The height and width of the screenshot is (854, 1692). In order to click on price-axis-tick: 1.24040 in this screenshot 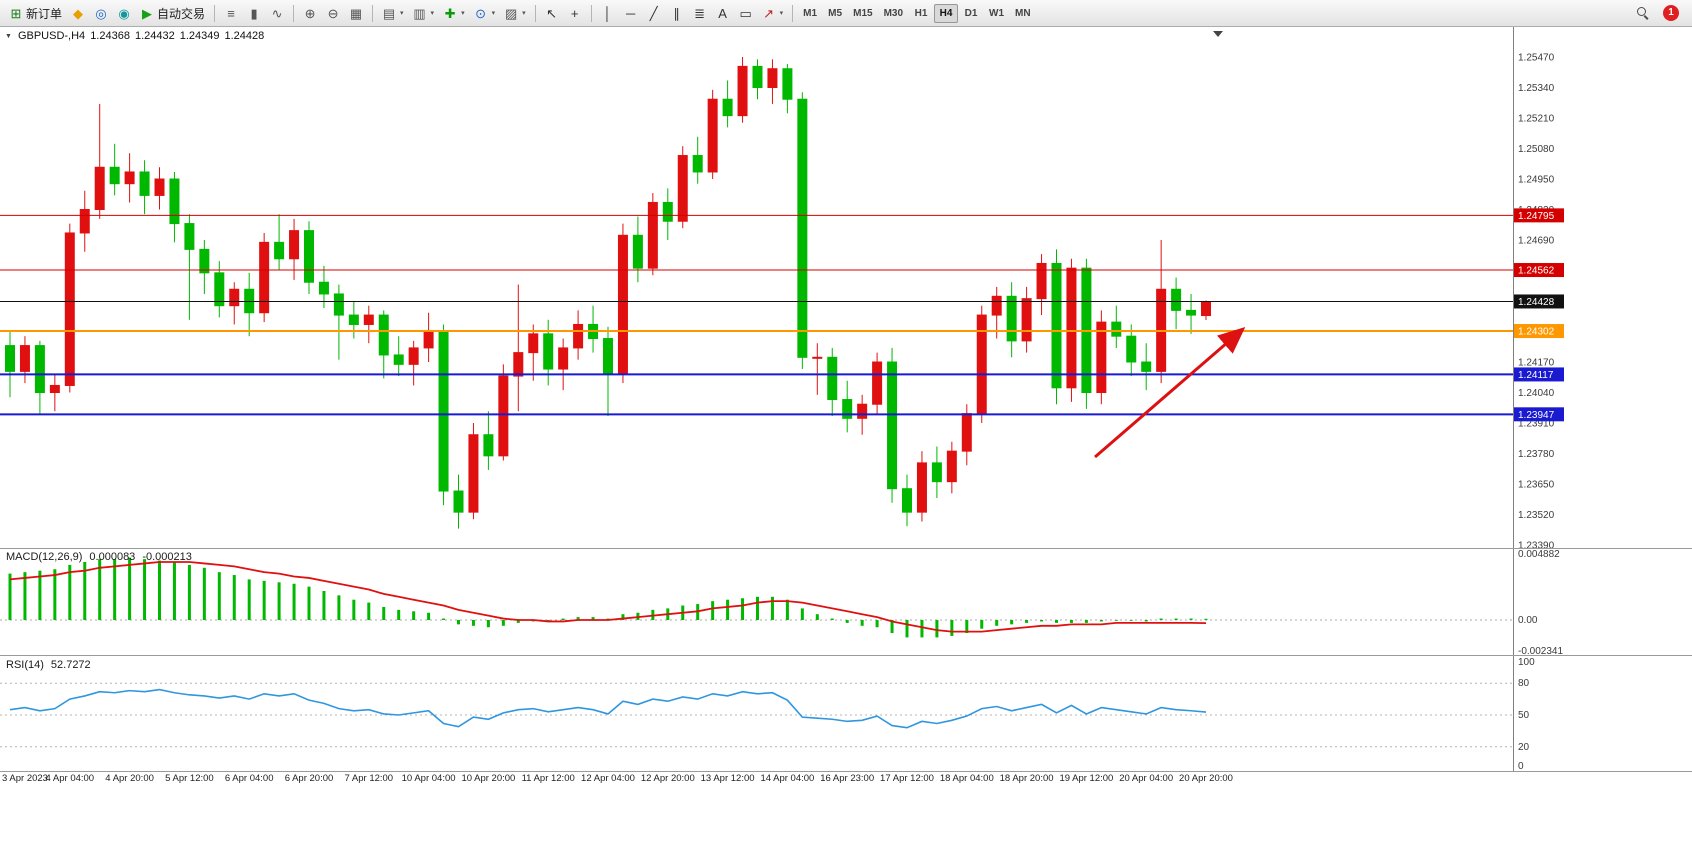, I will do `click(1536, 393)`.